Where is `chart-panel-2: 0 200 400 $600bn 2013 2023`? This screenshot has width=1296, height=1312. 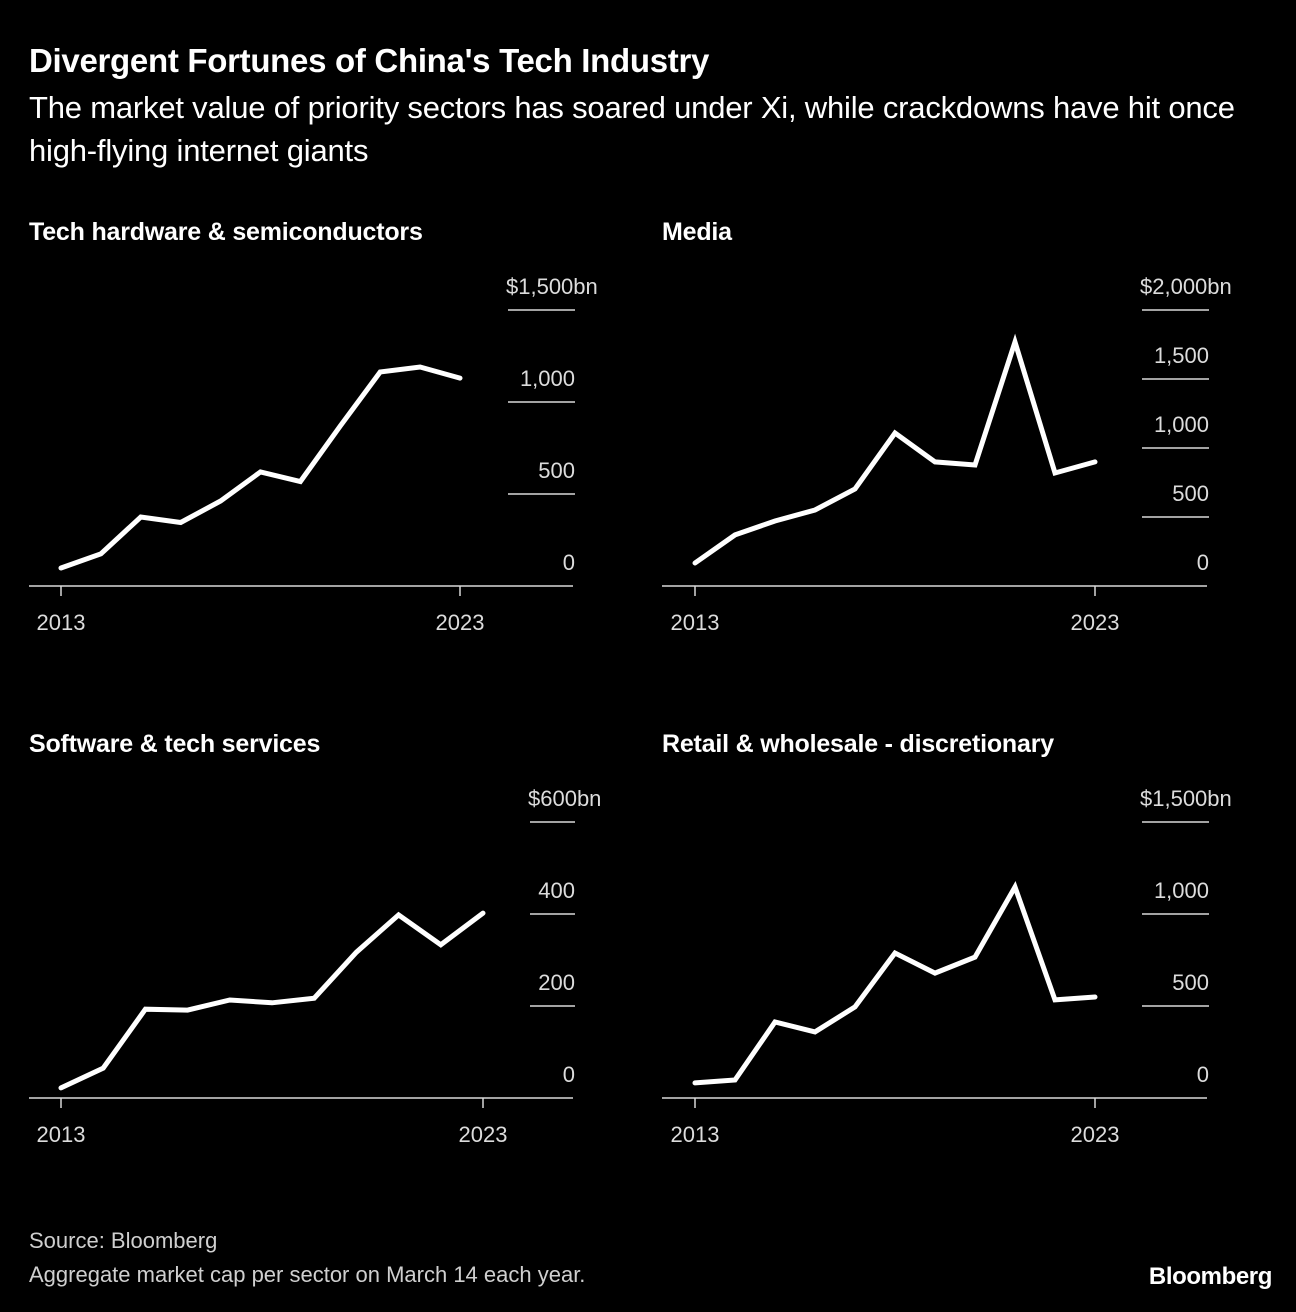 chart-panel-2: 0 200 400 $600bn 2013 2023 is located at coordinates (315, 966).